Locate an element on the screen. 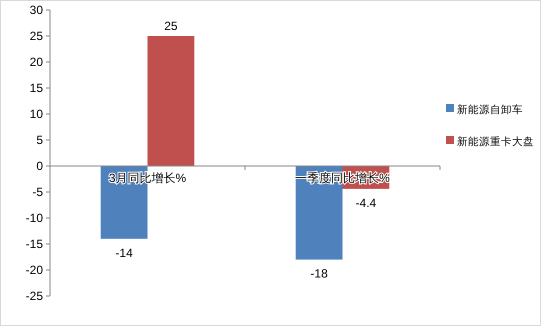 This screenshot has height=326, width=541. data-label: -4.4 is located at coordinates (366, 203).